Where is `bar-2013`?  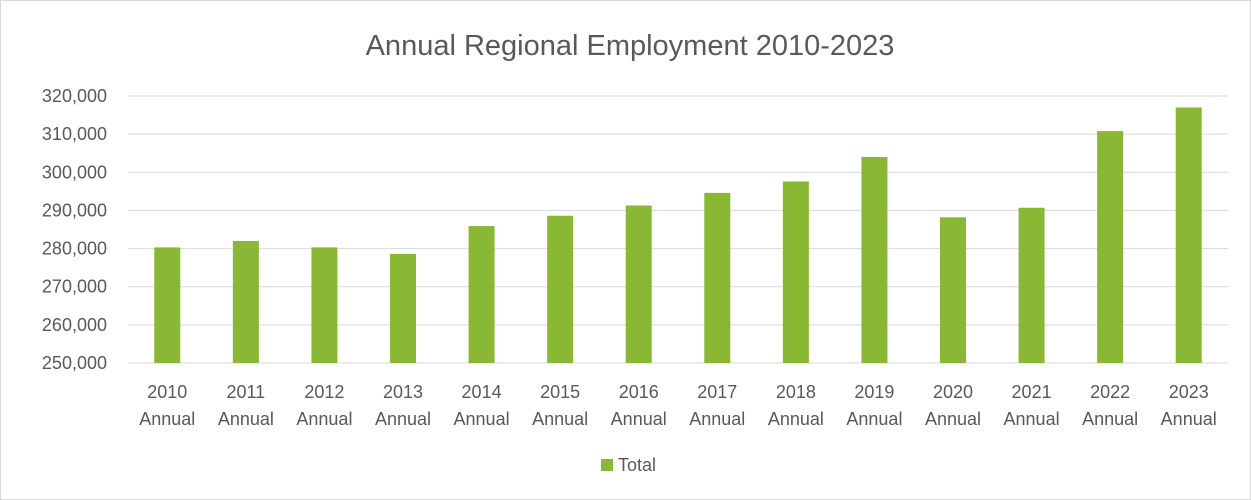 bar-2013 is located at coordinates (403, 308).